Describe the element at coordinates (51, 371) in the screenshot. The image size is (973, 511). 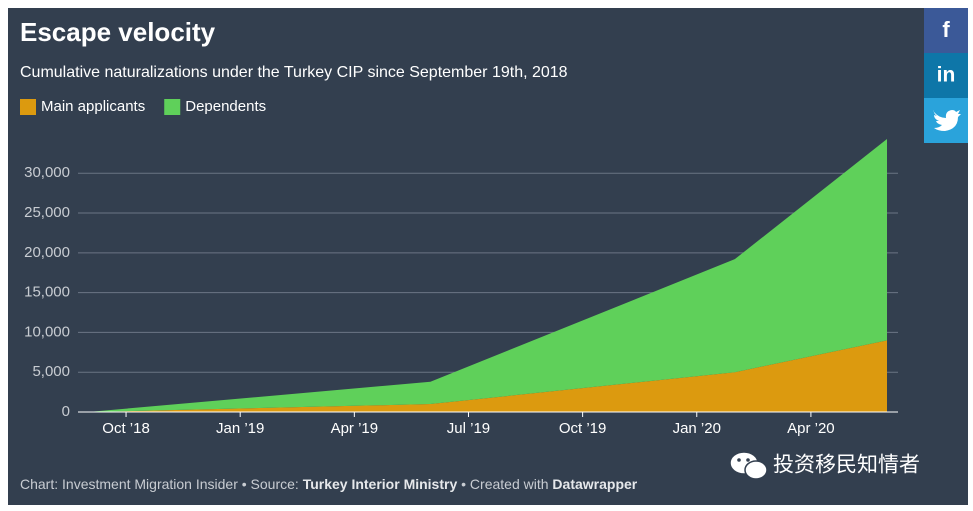
I see `y-tick-label: 5,000` at that location.